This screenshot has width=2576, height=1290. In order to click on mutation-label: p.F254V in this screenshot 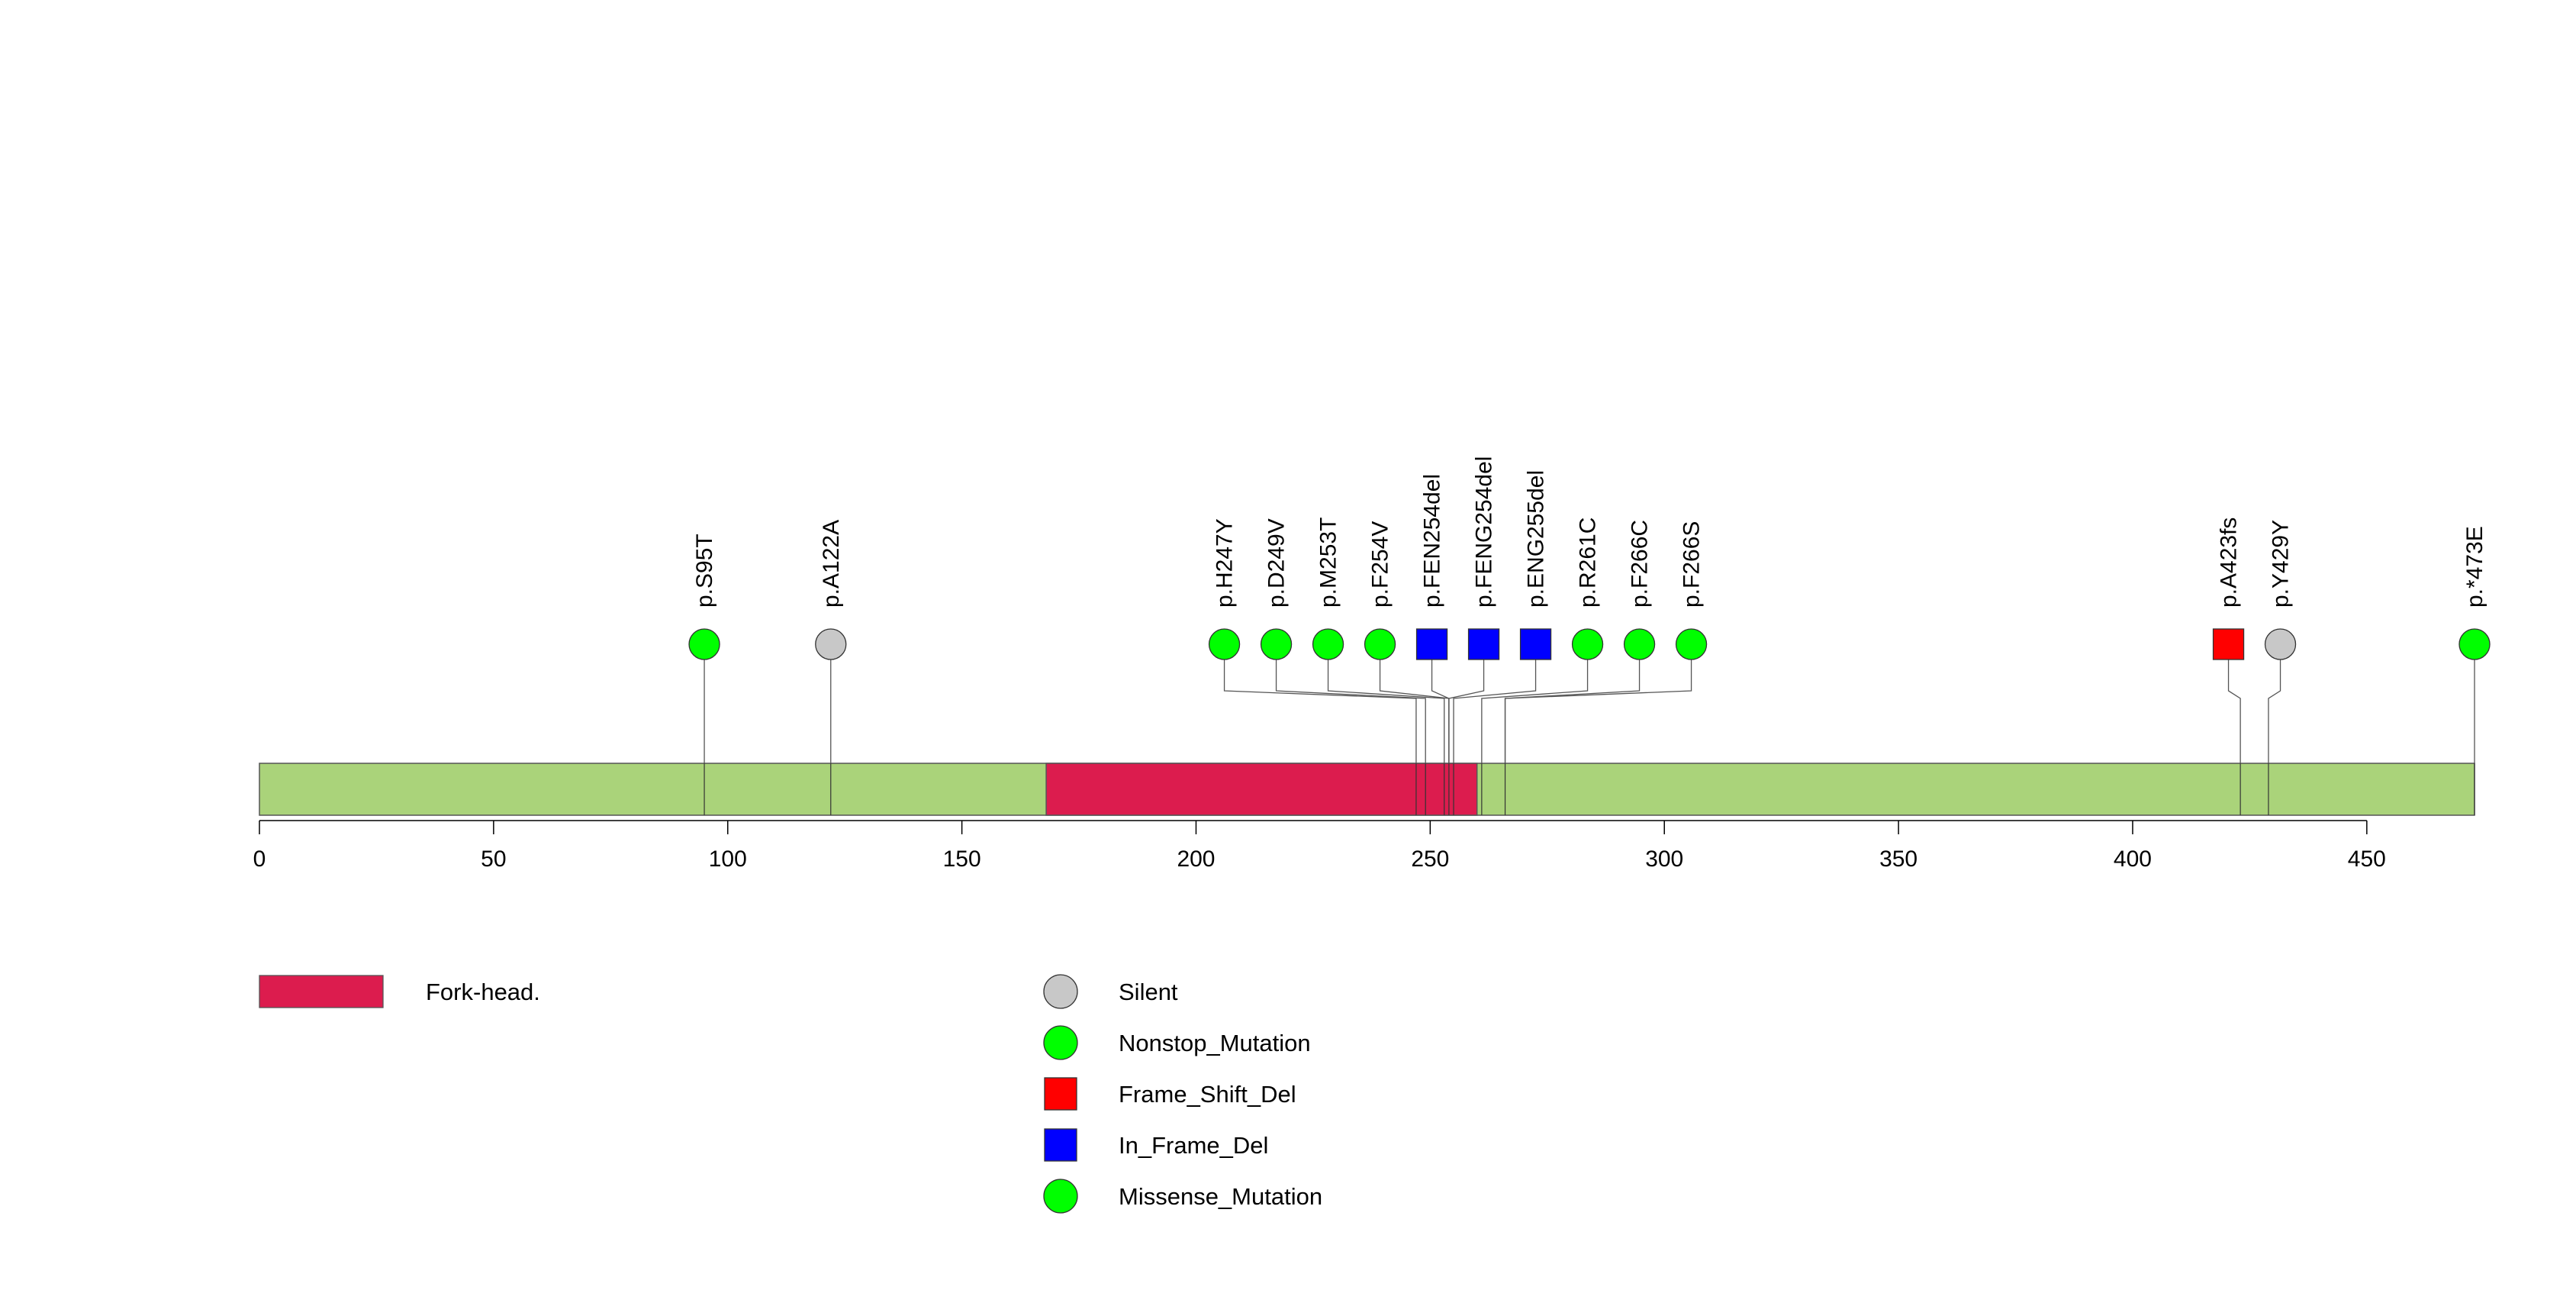, I will do `click(1380, 565)`.